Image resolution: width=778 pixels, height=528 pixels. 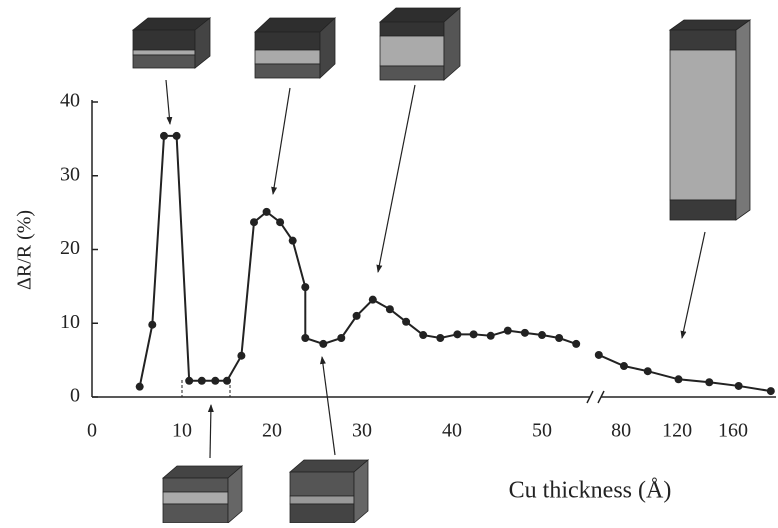 I want to click on y-tick-label: 10, so click(x=70, y=322).